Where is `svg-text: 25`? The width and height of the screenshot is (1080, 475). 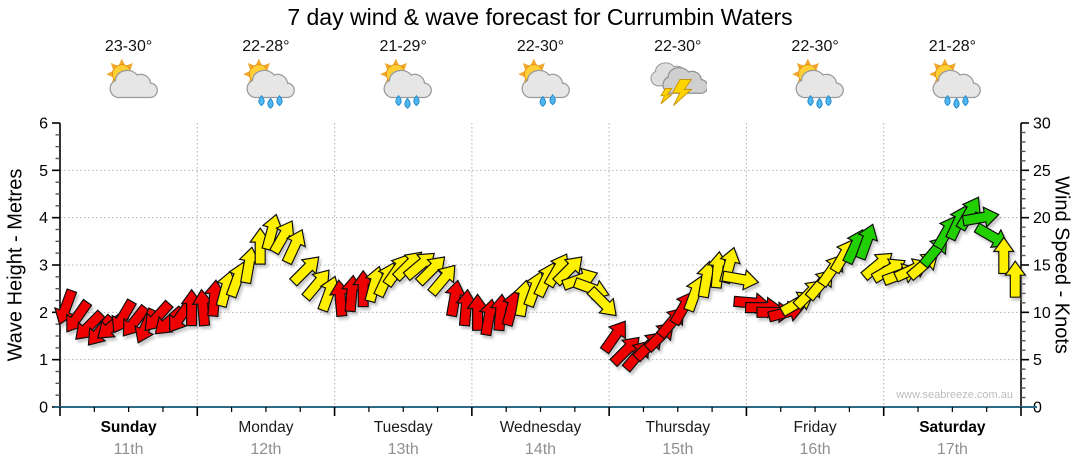
svg-text: 25 is located at coordinates (1042, 171).